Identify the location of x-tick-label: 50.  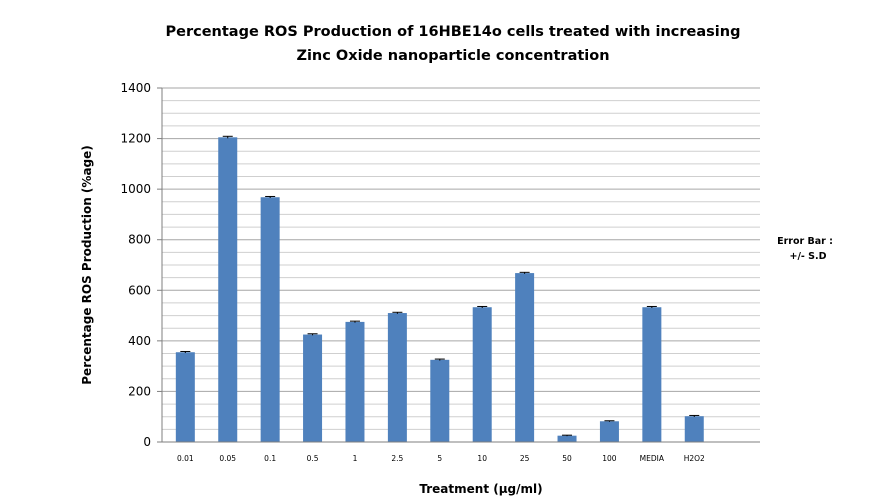
(567, 458).